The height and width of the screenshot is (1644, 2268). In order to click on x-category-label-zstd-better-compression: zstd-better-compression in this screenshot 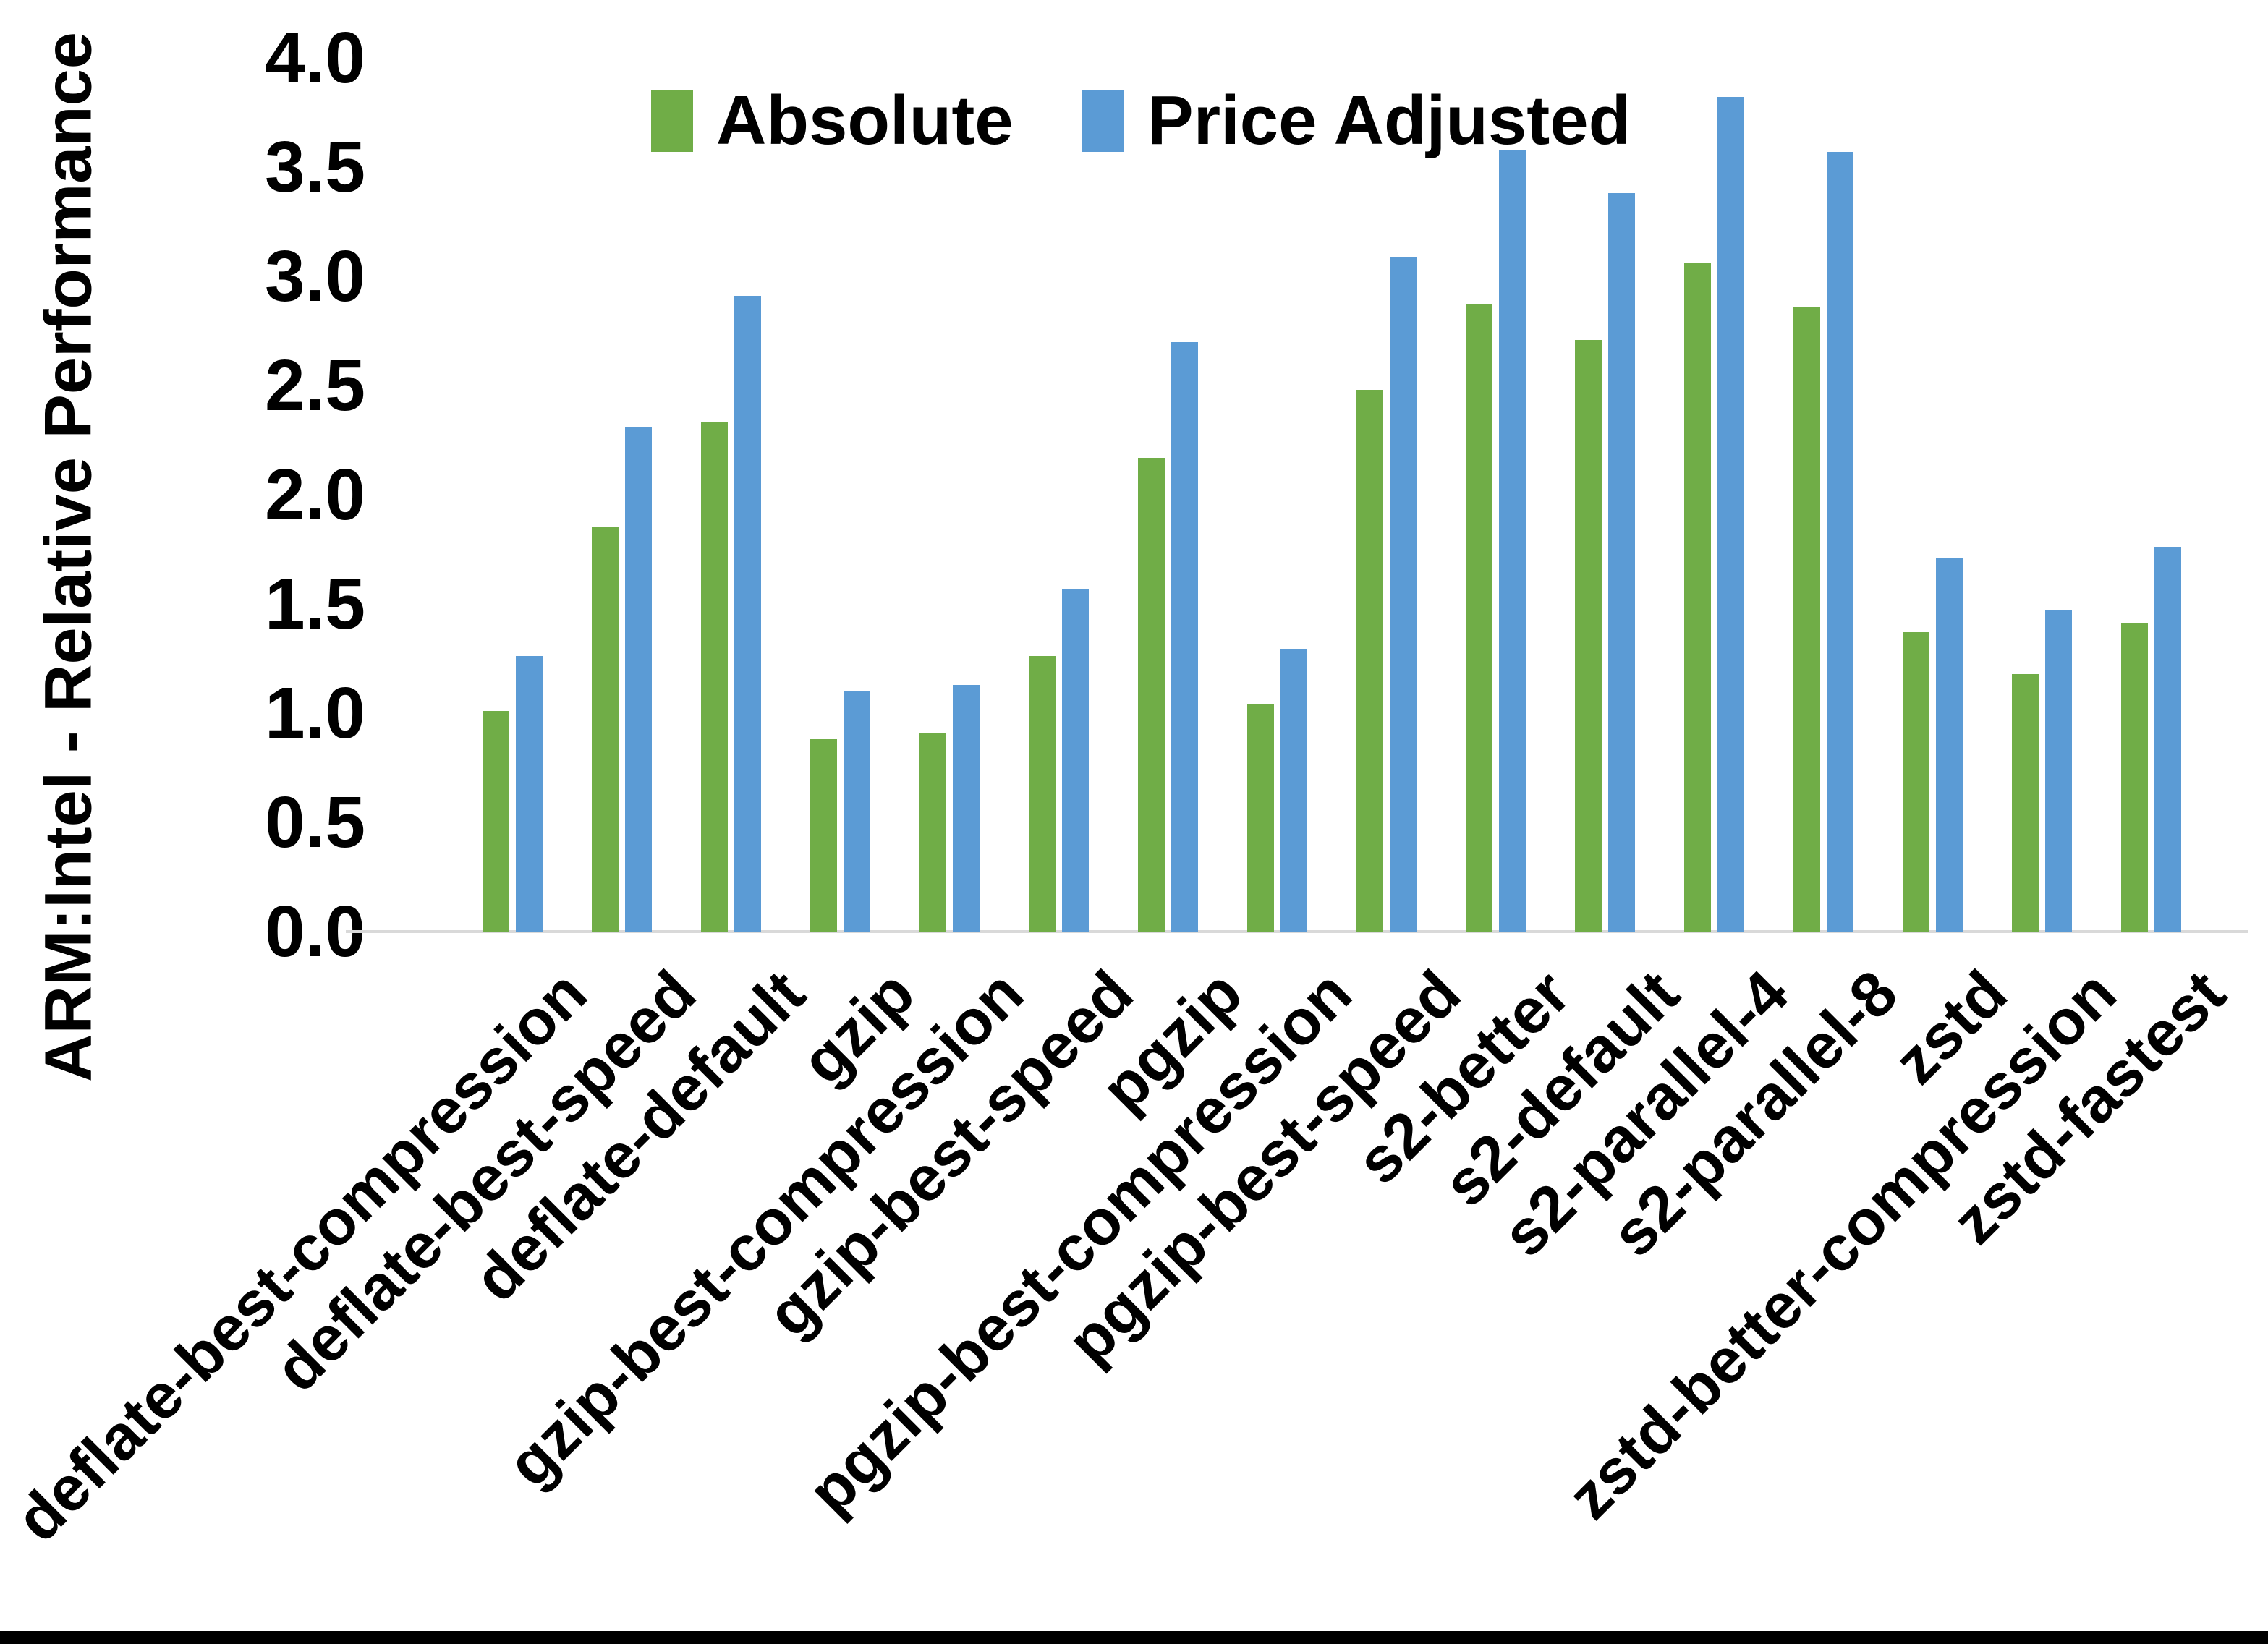, I will do `click(1841, 1244)`.